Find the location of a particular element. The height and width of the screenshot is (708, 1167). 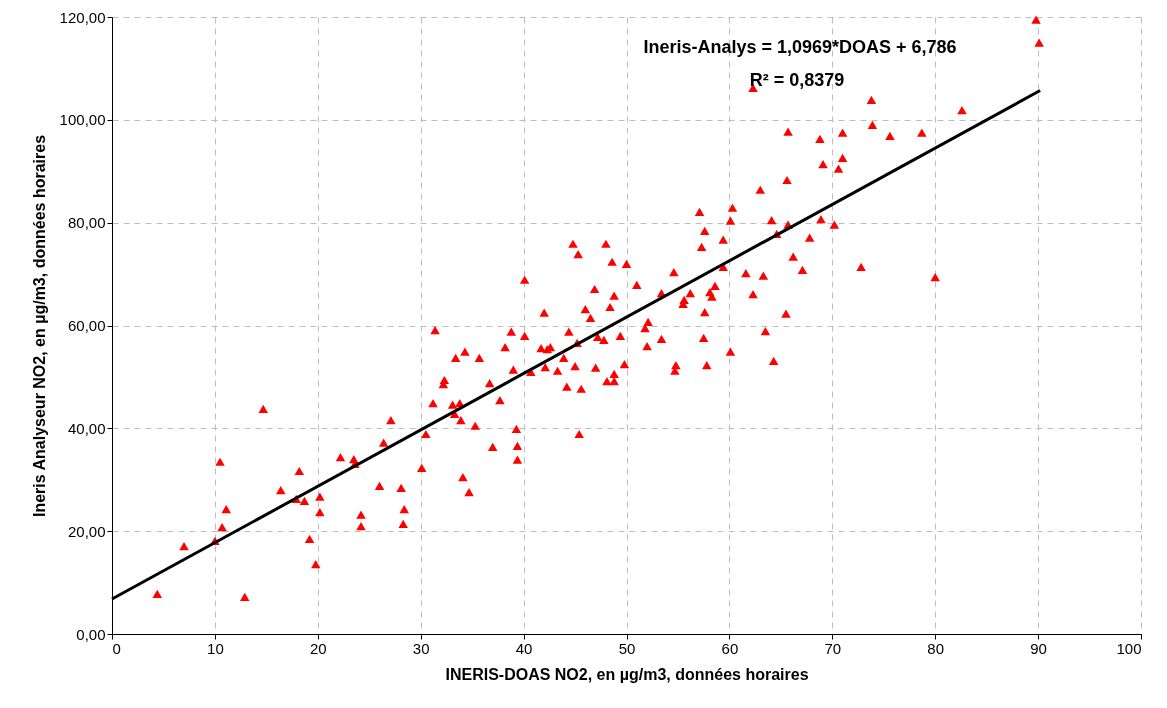

y-tick-label: 100,00 is located at coordinates (82, 120).